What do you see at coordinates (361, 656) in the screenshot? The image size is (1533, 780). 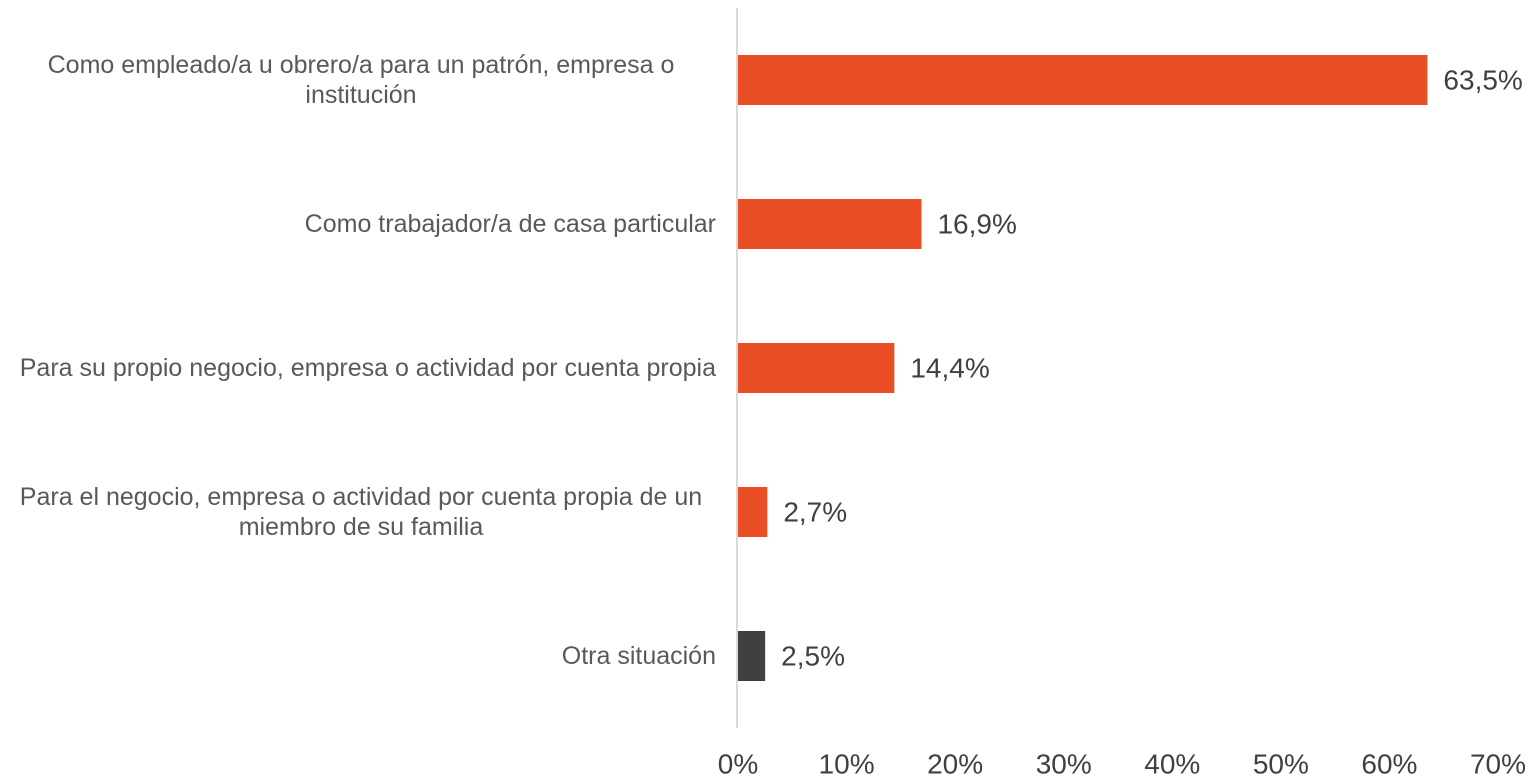 I see `y-tick-label: Otra situación` at bounding box center [361, 656].